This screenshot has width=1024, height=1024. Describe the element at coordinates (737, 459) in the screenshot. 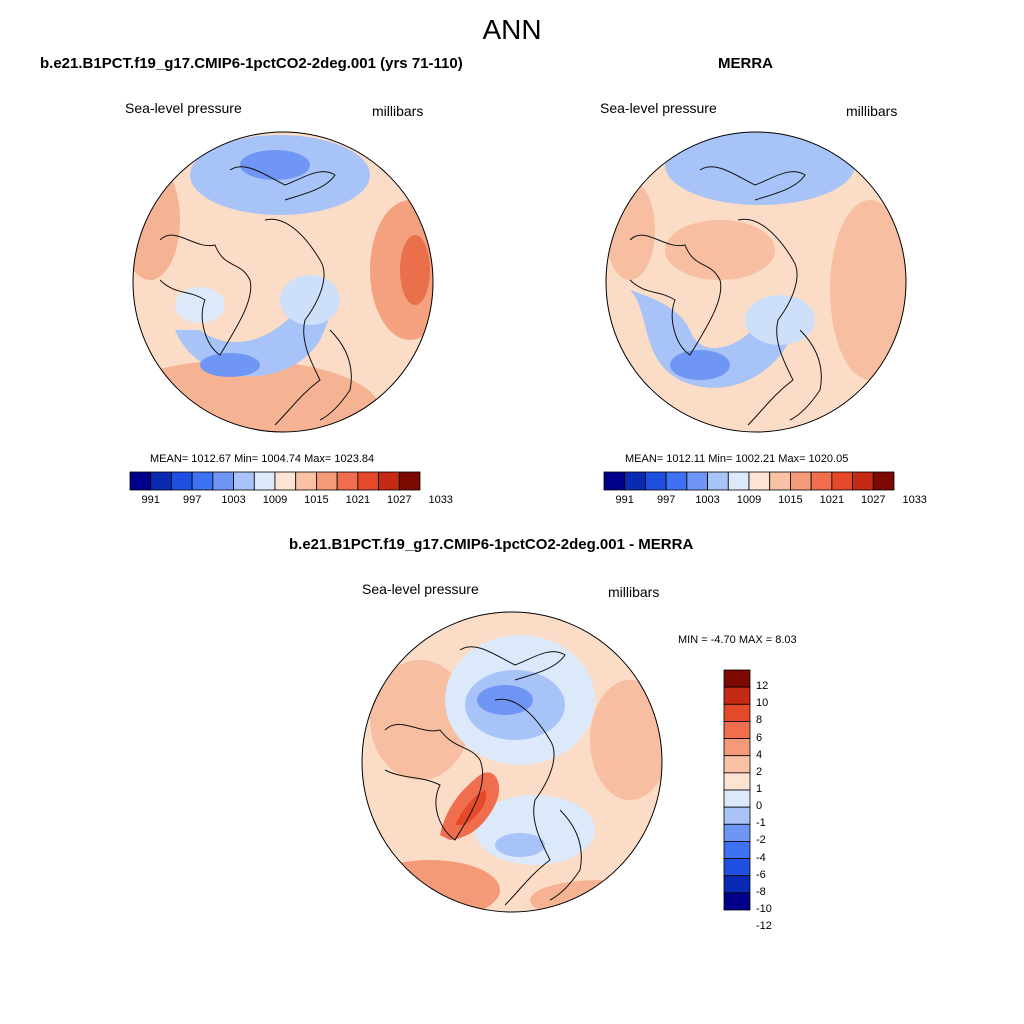

I see `obs-stats: MEAN= 1012.11 Min= 1002.21 Max= 1020.05` at that location.